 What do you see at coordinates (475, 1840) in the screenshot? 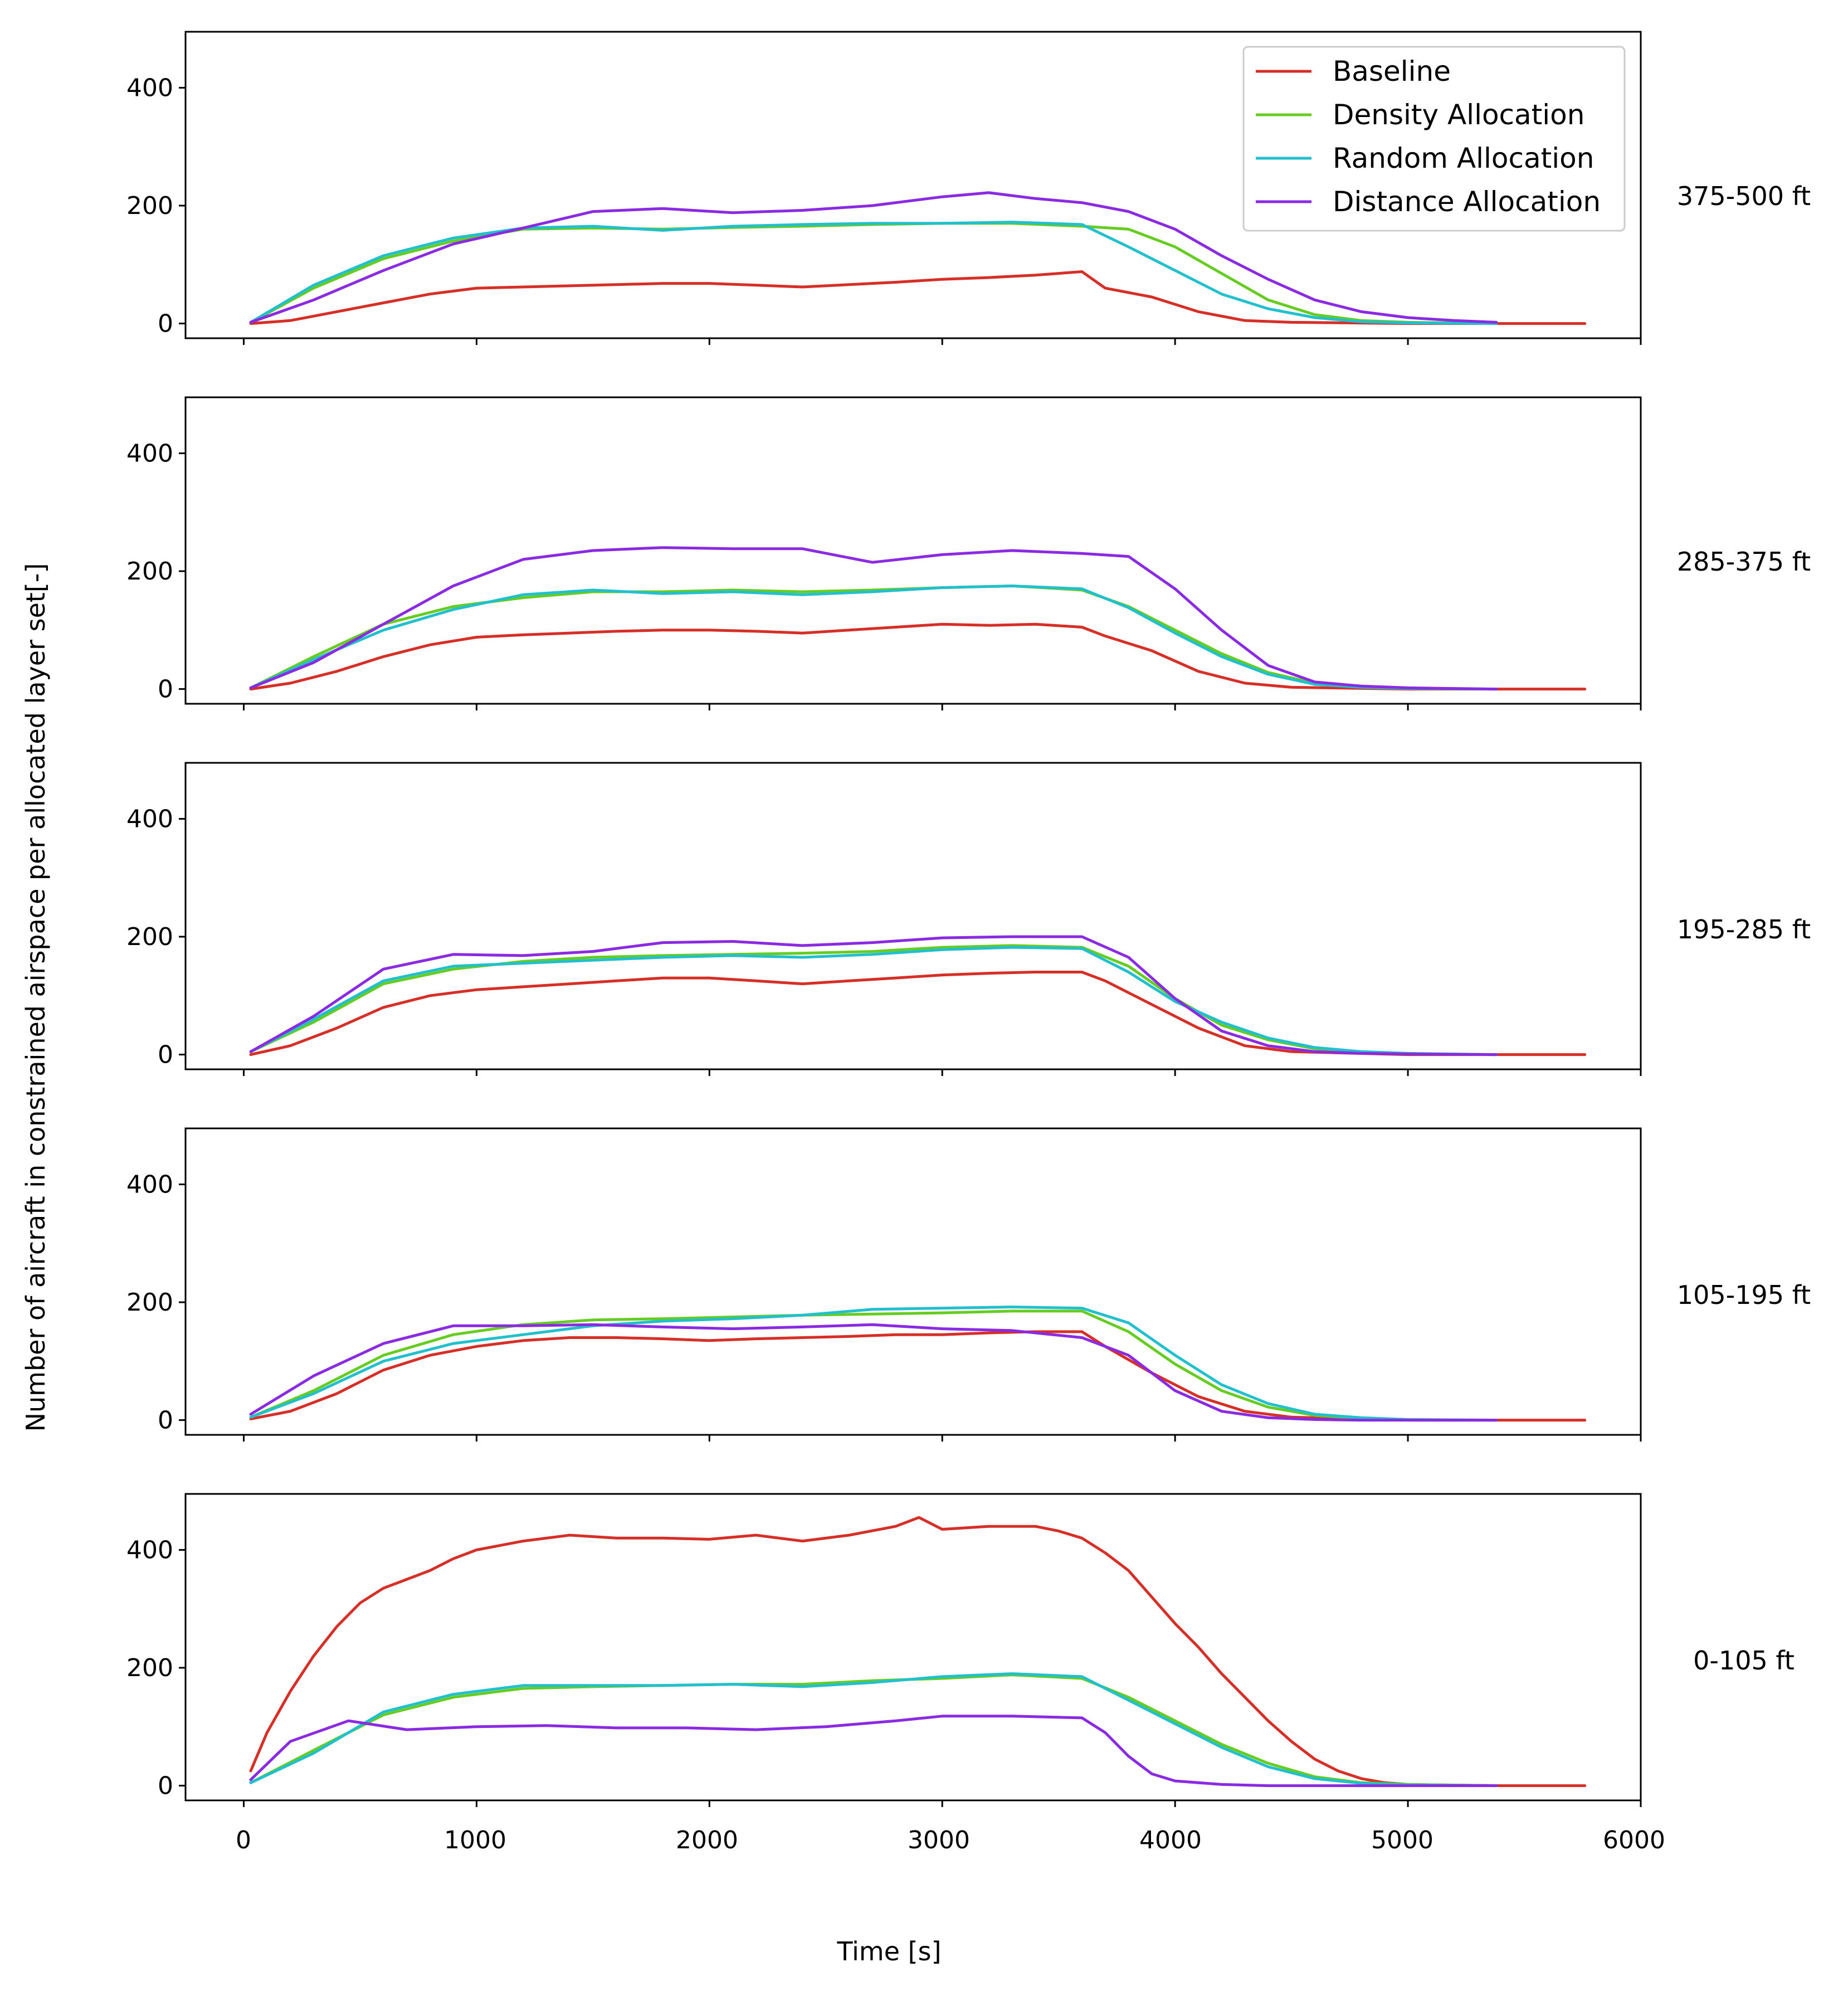
I see `x-tick-label: 1000` at bounding box center [475, 1840].